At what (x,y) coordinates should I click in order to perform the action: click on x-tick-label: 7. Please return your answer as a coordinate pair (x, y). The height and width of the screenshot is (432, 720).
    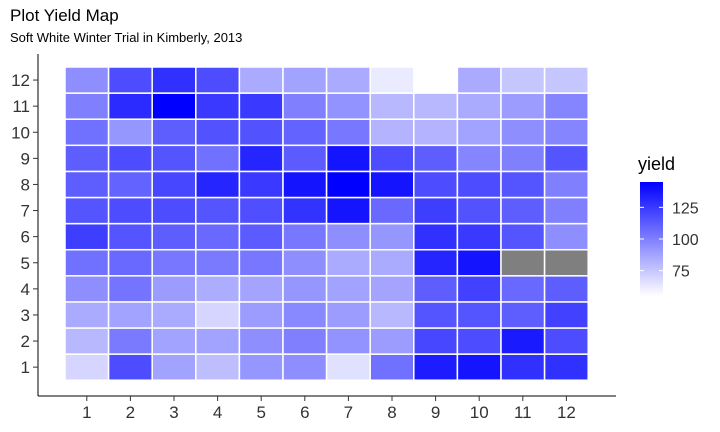
    Looking at the image, I should click on (348, 412).